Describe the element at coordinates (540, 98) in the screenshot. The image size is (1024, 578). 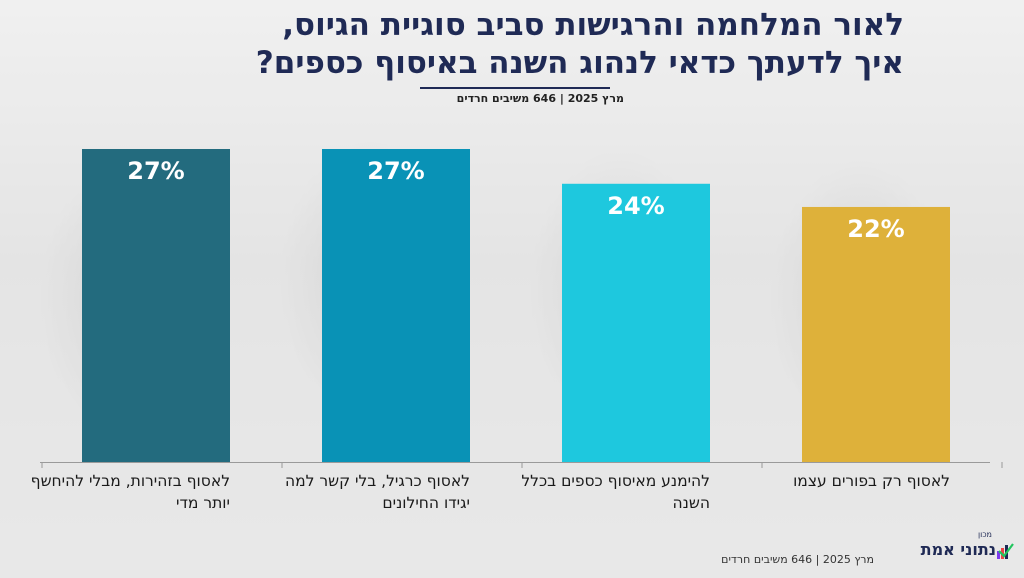
I see `chart-subtitle: מרץ 2025 | 646 משיבים חרדים` at that location.